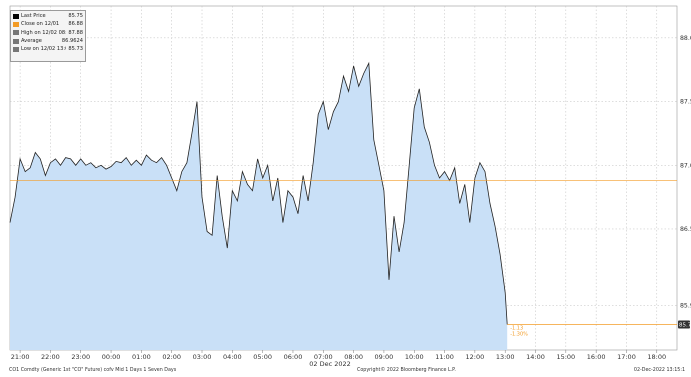  Describe the element at coordinates (48, 41) in the screenshot. I see `legend-entry: Average 86.9624` at that location.